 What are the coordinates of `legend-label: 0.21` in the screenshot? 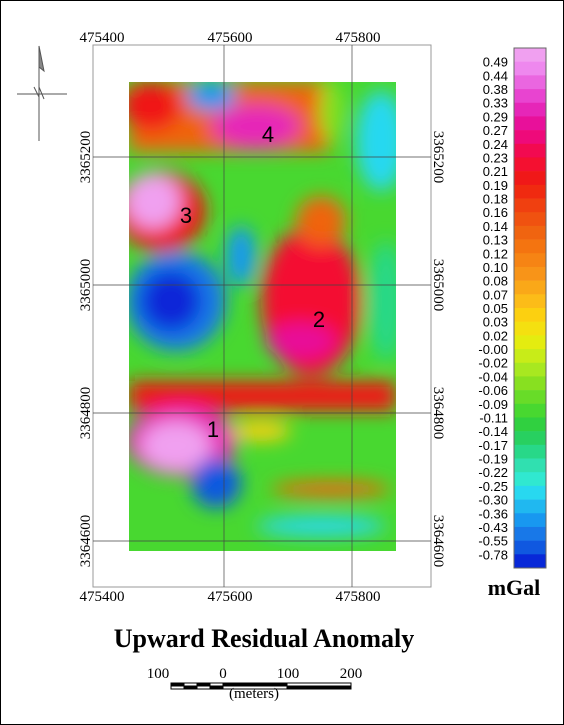 It's located at (495, 171).